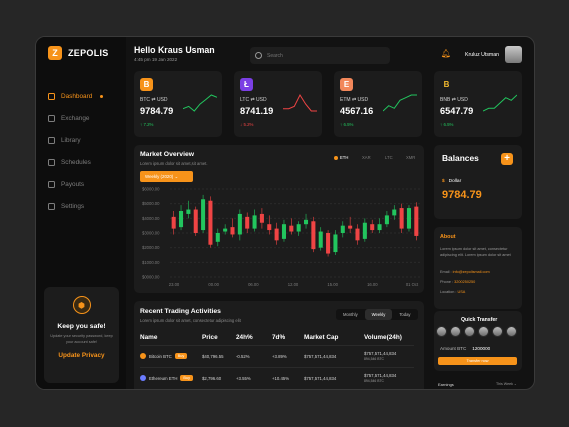 The width and height of the screenshot is (569, 427). What do you see at coordinates (410, 157) in the screenshot?
I see `legend-xmr: XMR` at bounding box center [410, 157].